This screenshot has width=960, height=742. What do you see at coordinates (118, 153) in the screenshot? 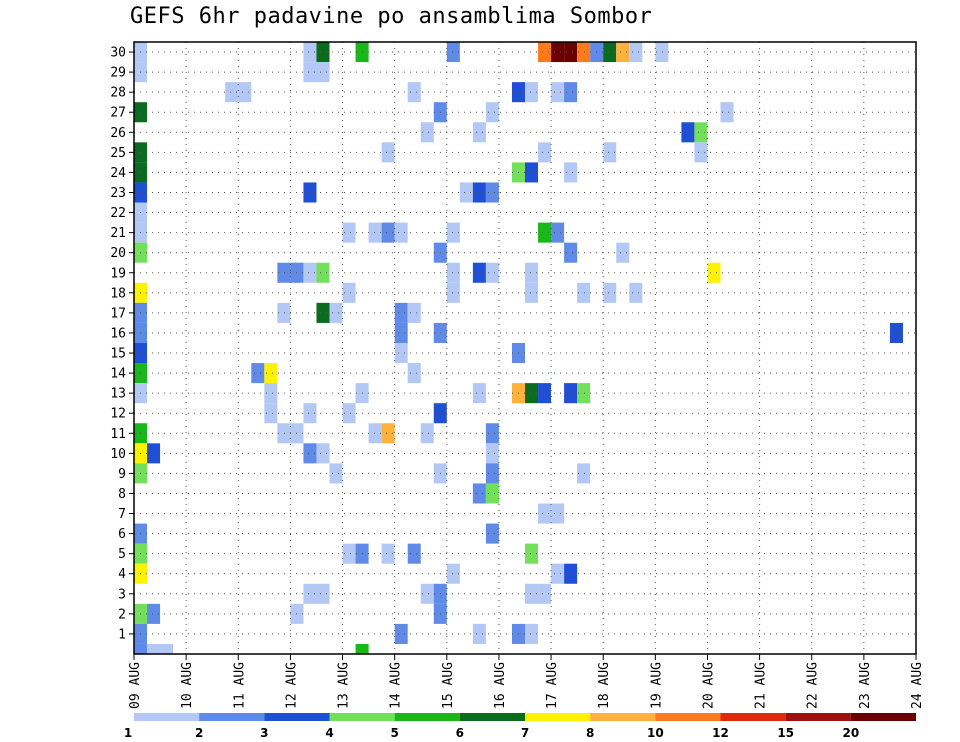
I see `y-tick-label: 25` at bounding box center [118, 153].